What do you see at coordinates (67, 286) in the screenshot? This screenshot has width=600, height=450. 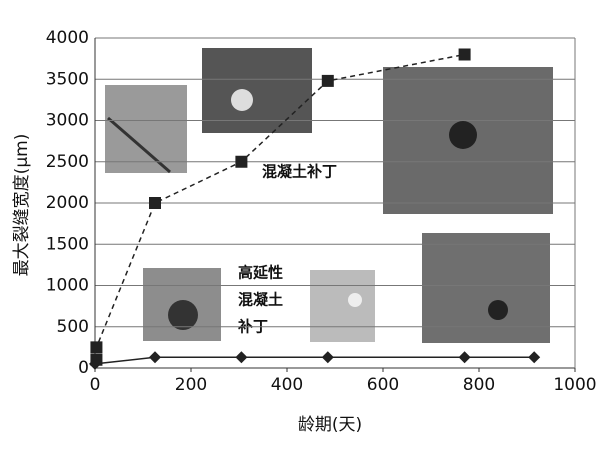 I see `y-tick-label: 1000` at bounding box center [67, 286].